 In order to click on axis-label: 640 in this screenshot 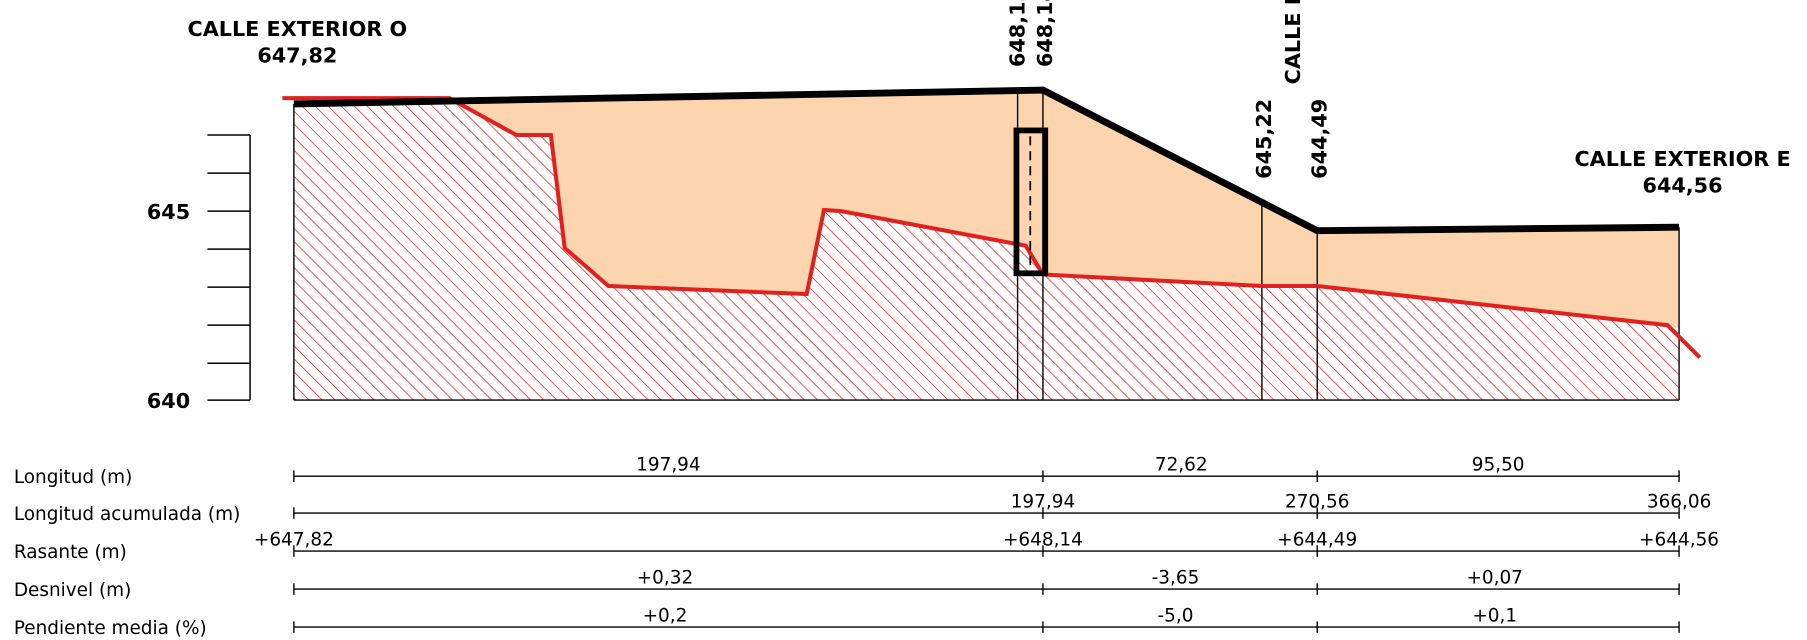, I will do `click(168, 401)`.